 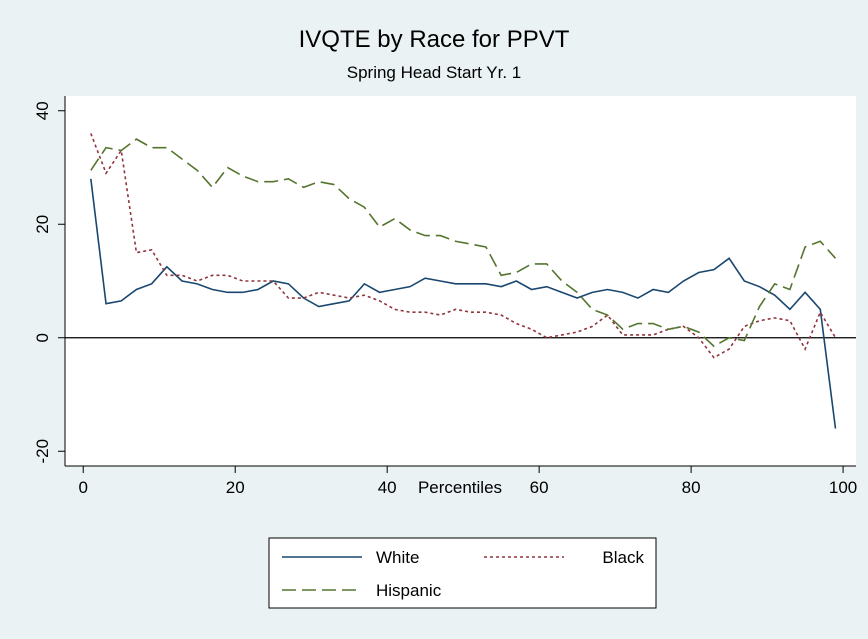 I want to click on chart-title: IVQTE by Race for PPVT, so click(x=434, y=39).